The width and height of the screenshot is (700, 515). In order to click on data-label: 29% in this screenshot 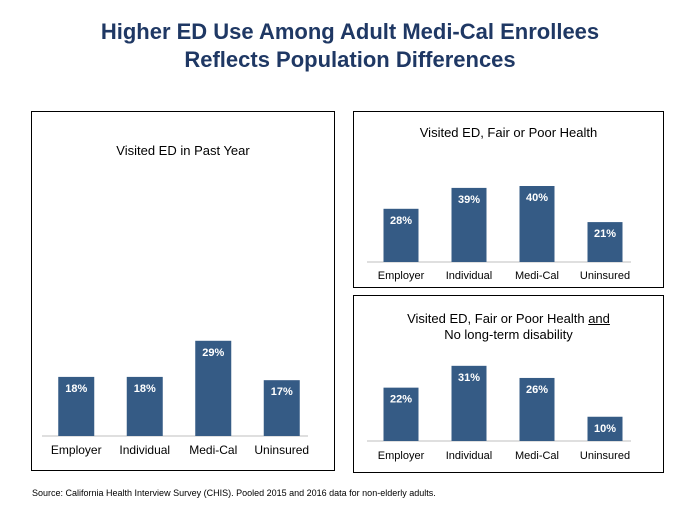, I will do `click(213, 353)`.